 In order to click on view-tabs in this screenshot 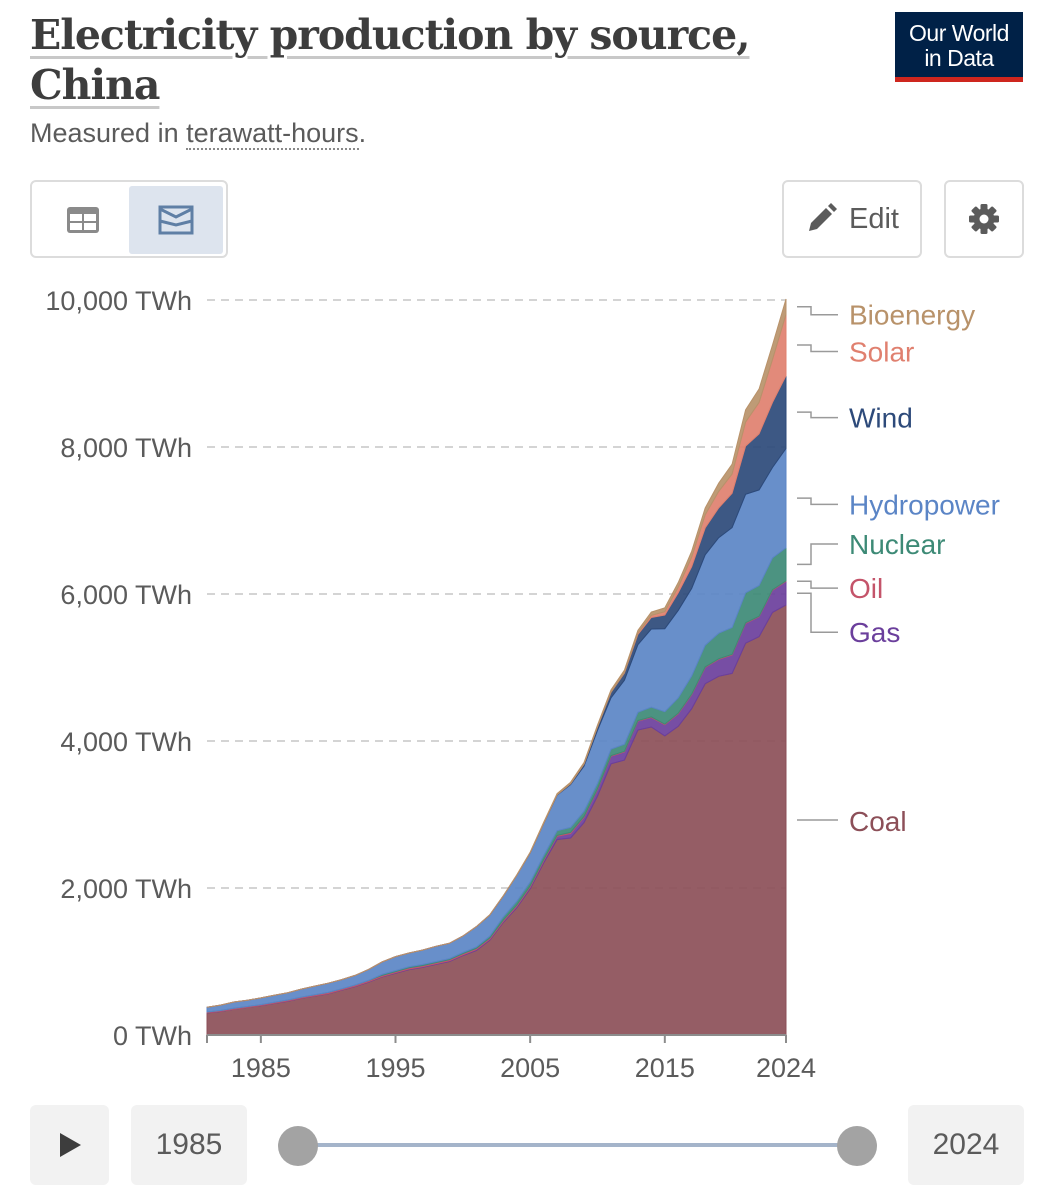, I will do `click(129, 219)`.